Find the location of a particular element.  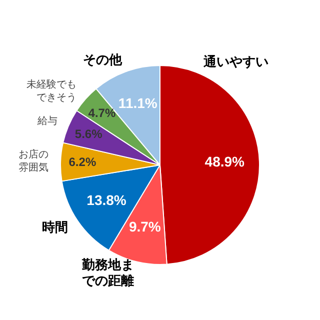

data-label: 11.1% is located at coordinates (138, 103).